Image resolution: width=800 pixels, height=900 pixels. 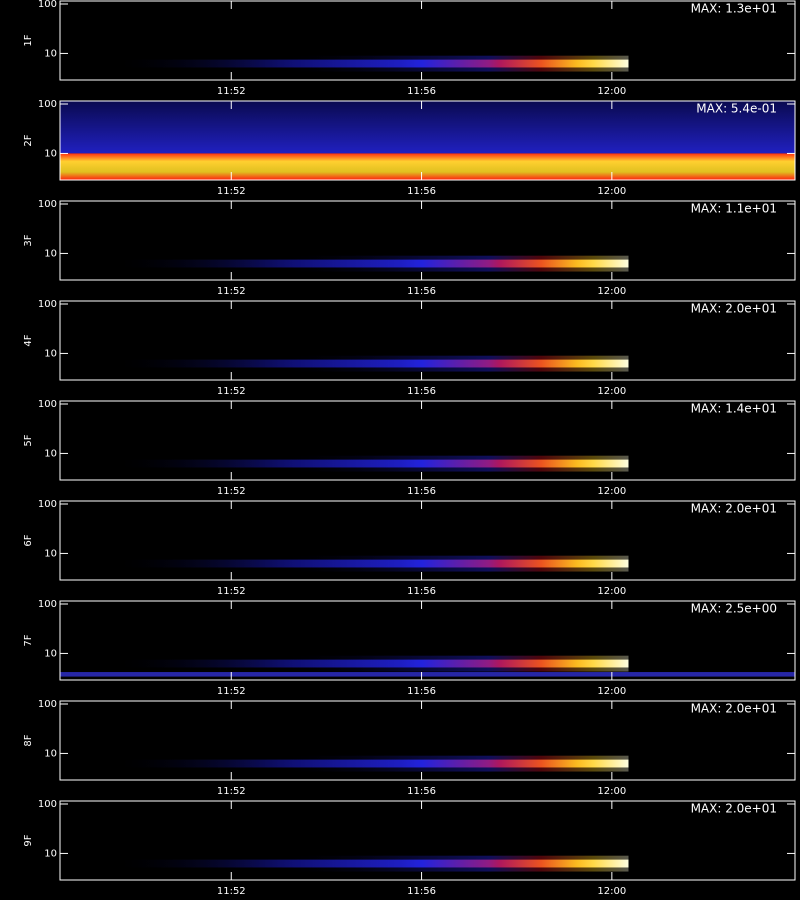 I want to click on panel: 10 100 11:52 11:56 12:00 1F MAX: 1.3e+01, so click(x=409, y=48).